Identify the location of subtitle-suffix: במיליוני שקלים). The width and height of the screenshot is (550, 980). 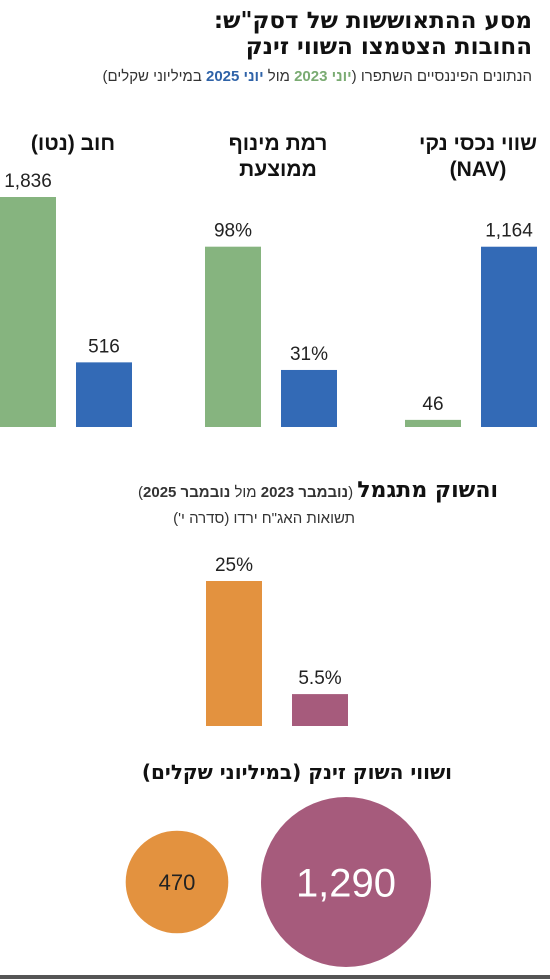
(154, 76).